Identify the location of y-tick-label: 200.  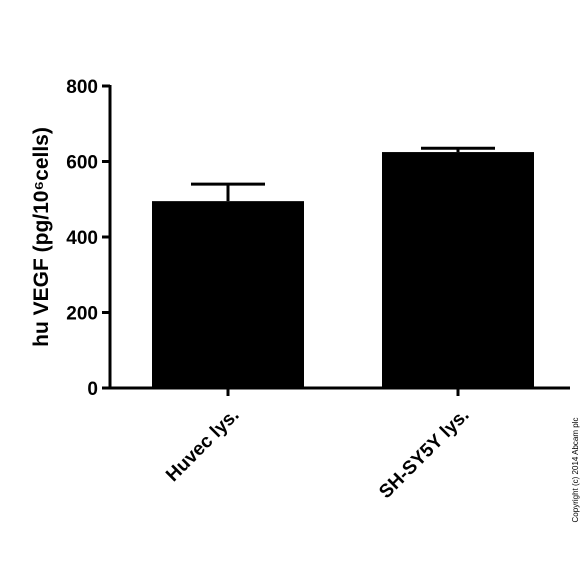
(82, 314).